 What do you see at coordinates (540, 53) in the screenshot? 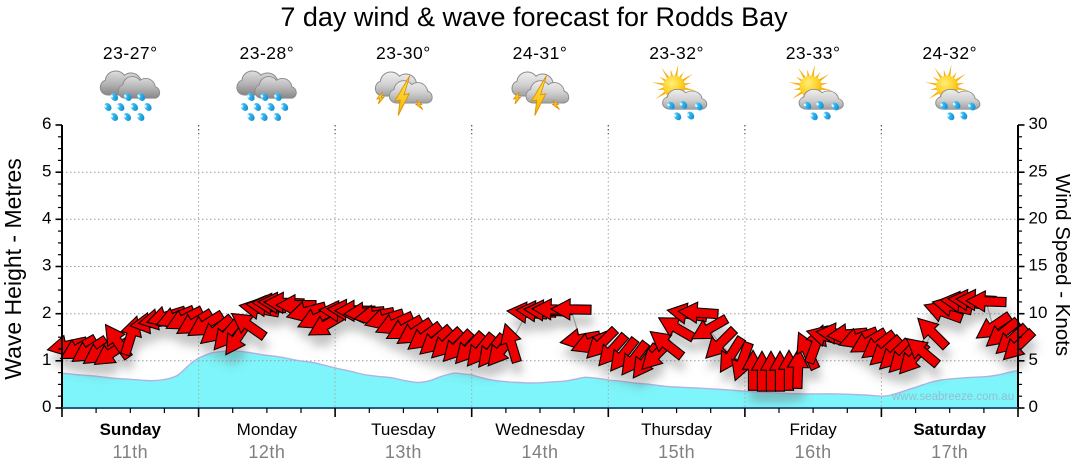
I see `svg-text: 24-31°` at bounding box center [540, 53].